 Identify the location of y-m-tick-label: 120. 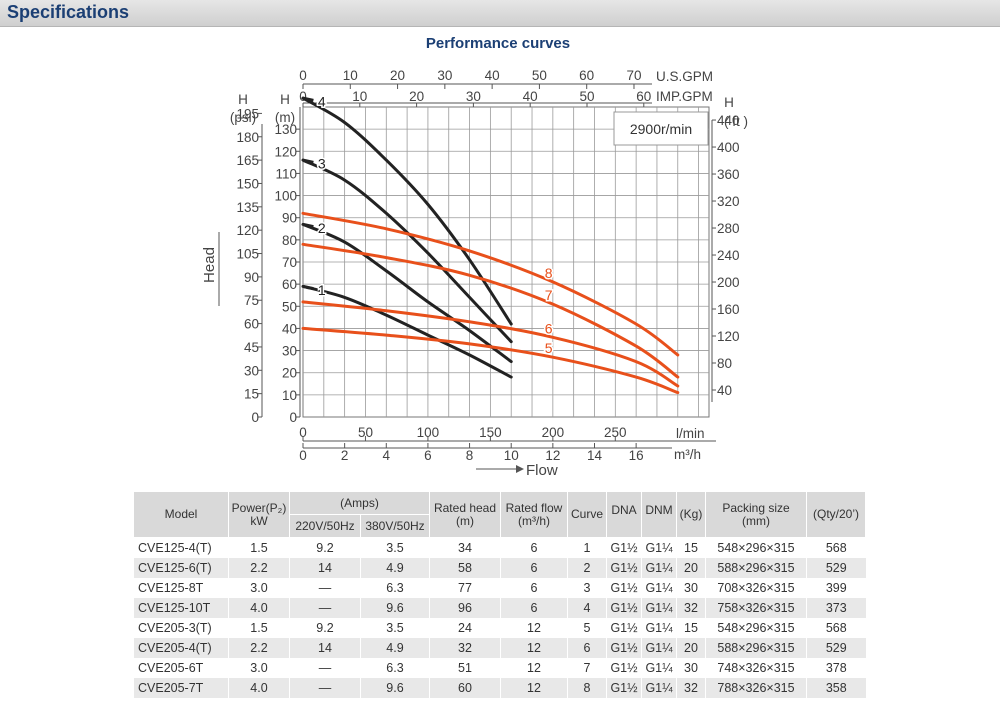
(285, 151).